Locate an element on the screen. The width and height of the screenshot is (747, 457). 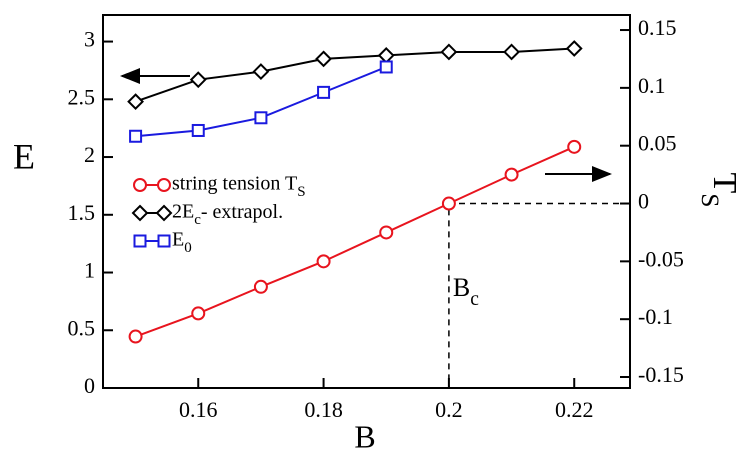
y-tick-label: 0.5 is located at coordinates (82, 327).